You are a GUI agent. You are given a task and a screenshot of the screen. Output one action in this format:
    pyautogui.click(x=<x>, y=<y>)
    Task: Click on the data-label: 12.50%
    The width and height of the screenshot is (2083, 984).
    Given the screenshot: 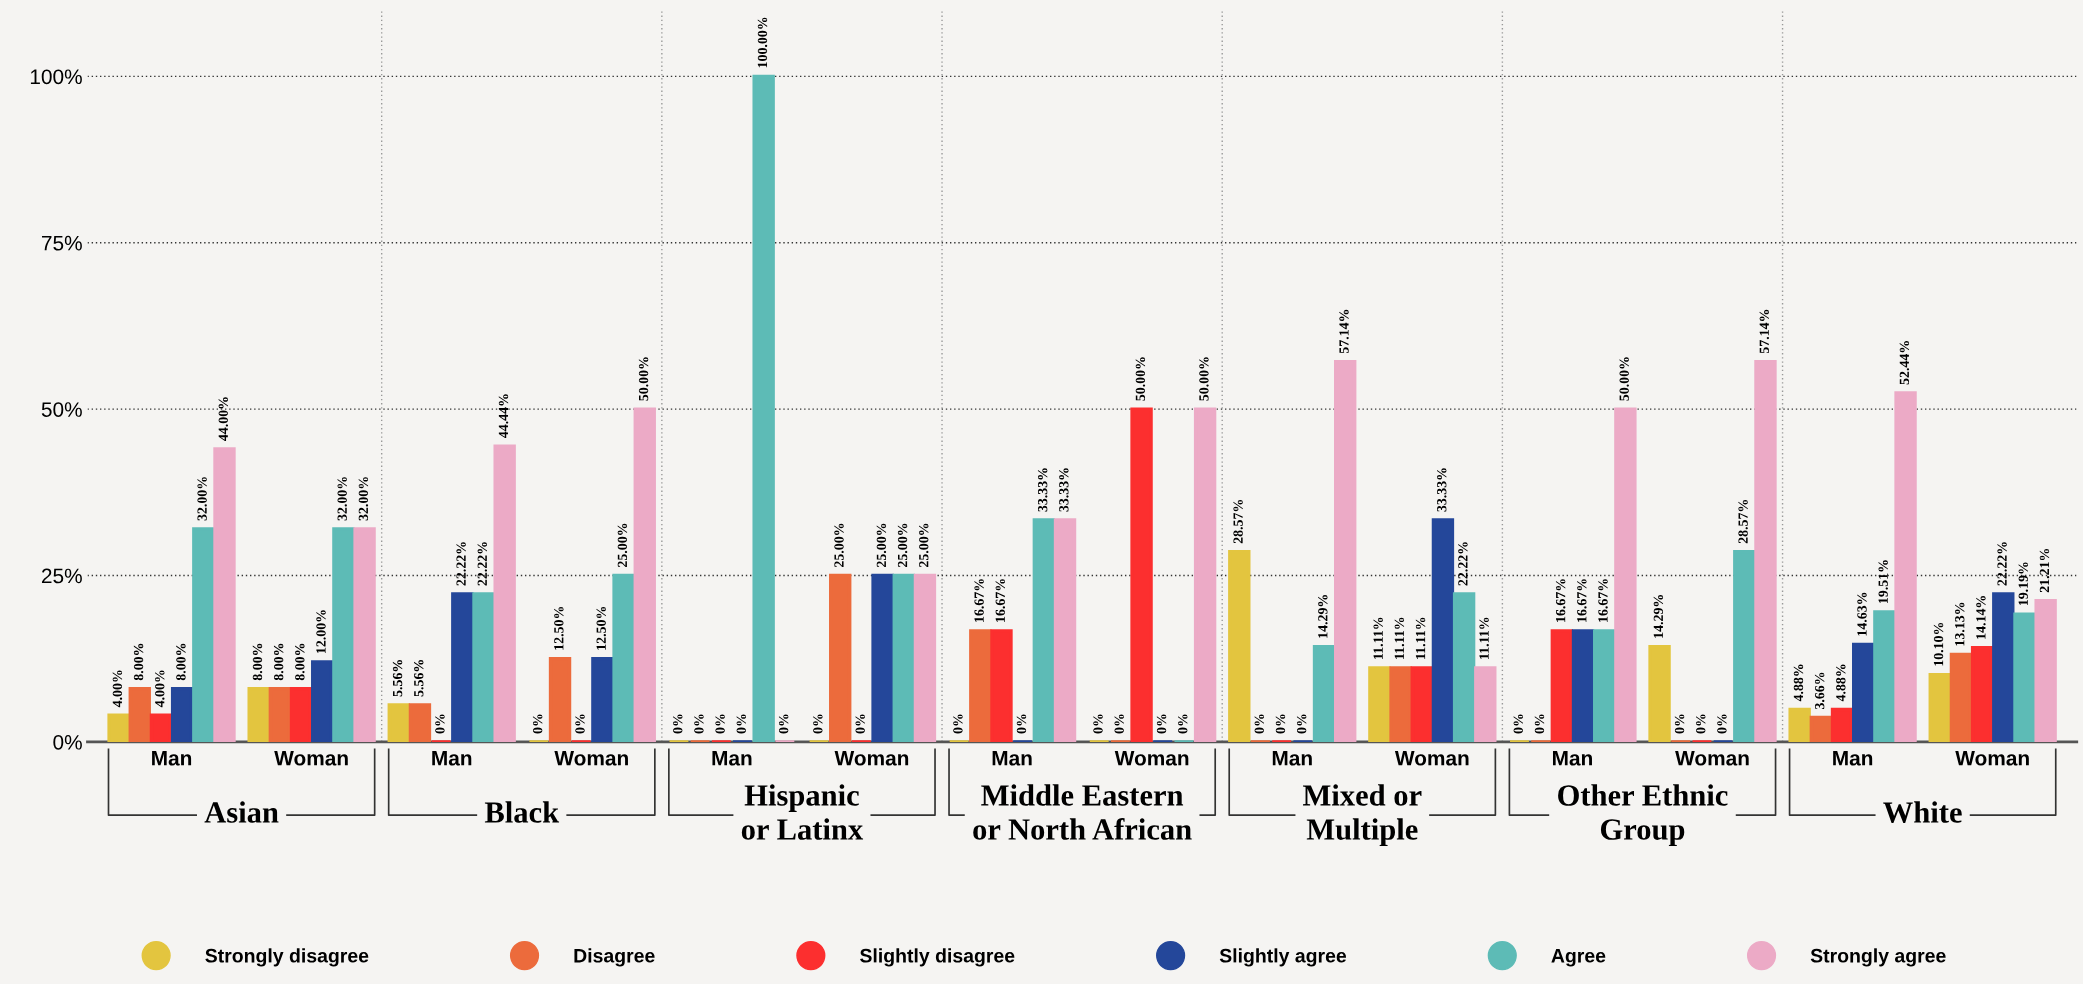 What is the action you would take?
    pyautogui.click(x=601, y=628)
    